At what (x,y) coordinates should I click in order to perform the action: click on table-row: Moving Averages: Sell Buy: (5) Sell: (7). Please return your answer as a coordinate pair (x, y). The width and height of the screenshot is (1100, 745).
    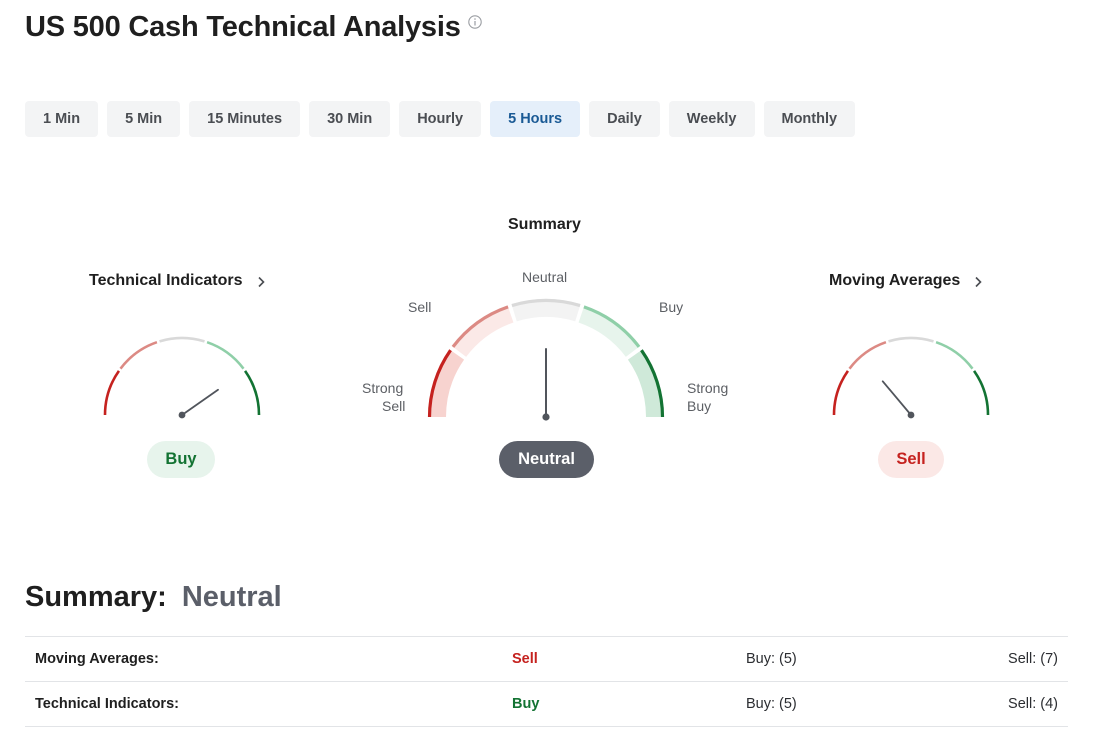
    Looking at the image, I should click on (546, 659).